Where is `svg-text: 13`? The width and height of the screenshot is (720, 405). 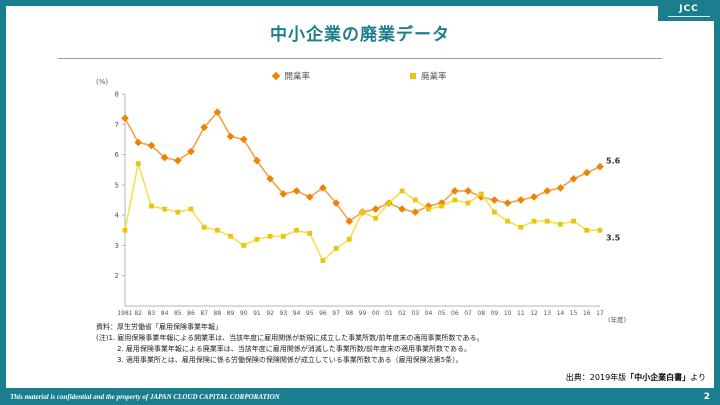
svg-text: 13 is located at coordinates (547, 313).